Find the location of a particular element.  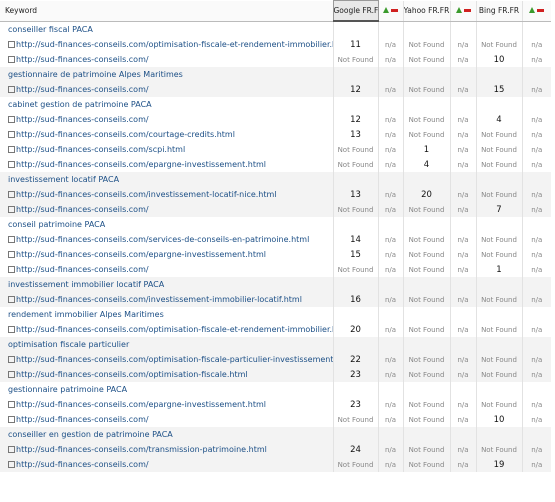

keyword: cabinet gestion de patrimoine PACA is located at coordinates (80, 104).